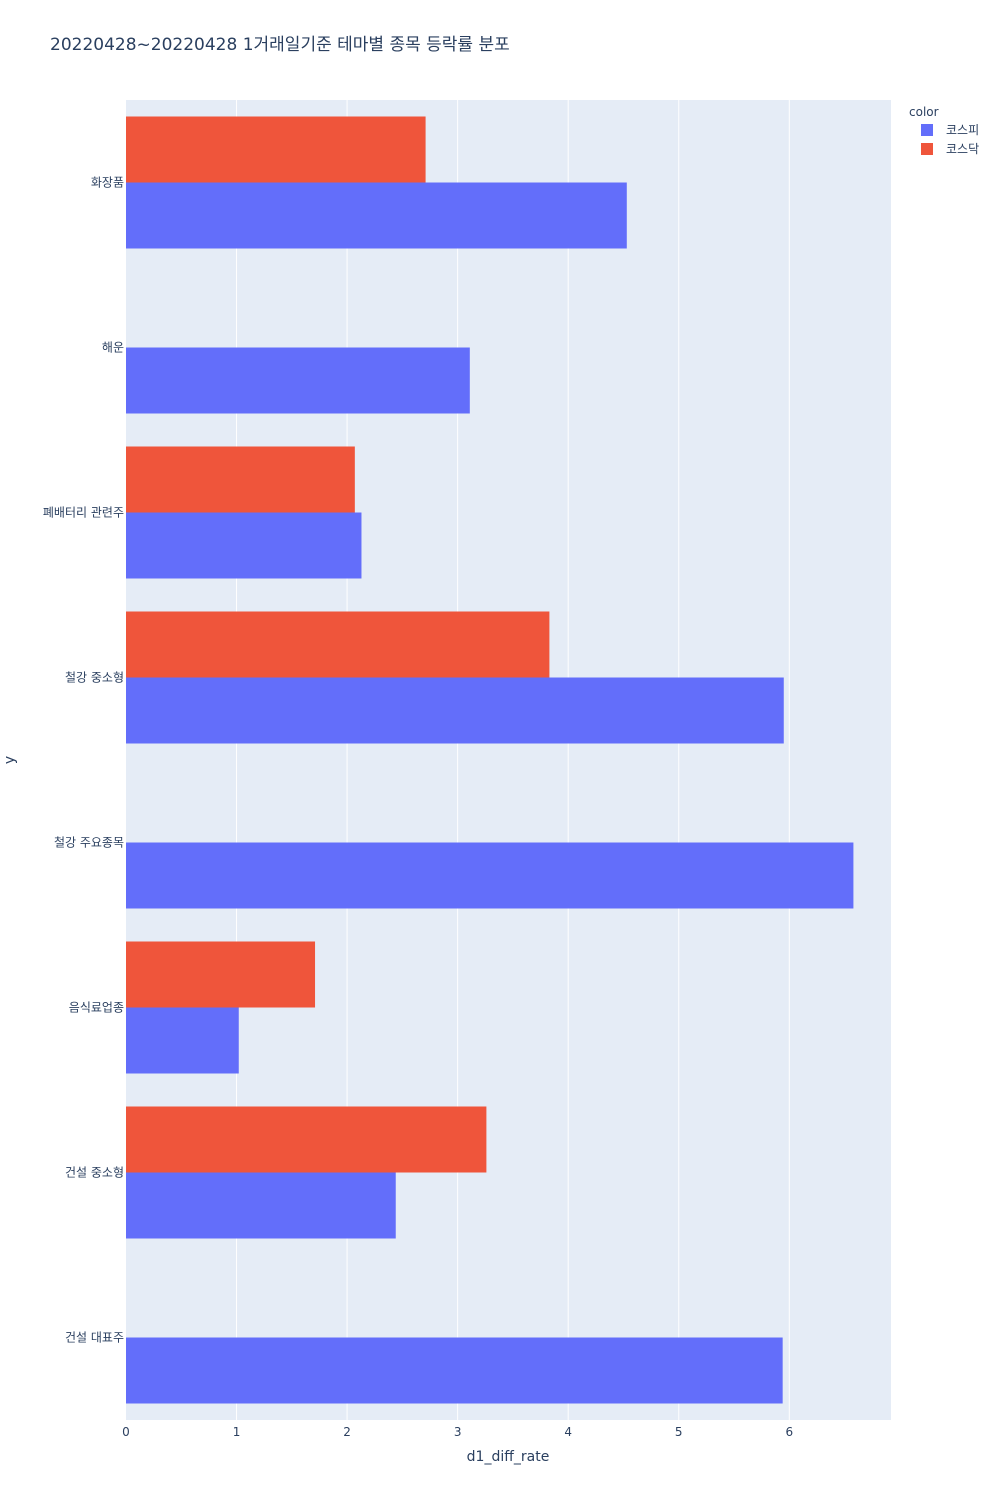  Describe the element at coordinates (126, 1432) in the screenshot. I see `x-tick-label: 0` at that location.